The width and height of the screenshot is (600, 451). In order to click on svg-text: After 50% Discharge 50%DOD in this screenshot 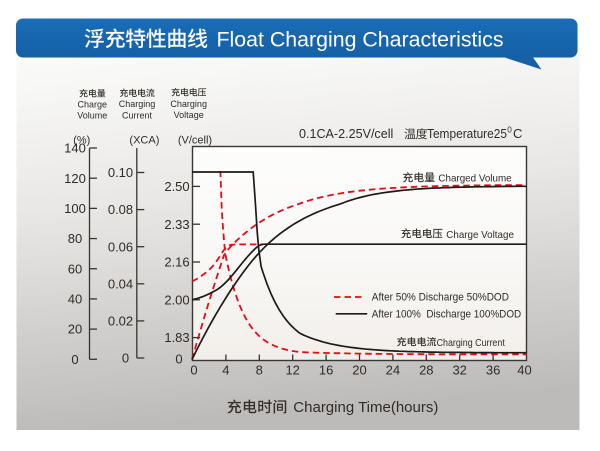, I will do `click(440, 298)`.